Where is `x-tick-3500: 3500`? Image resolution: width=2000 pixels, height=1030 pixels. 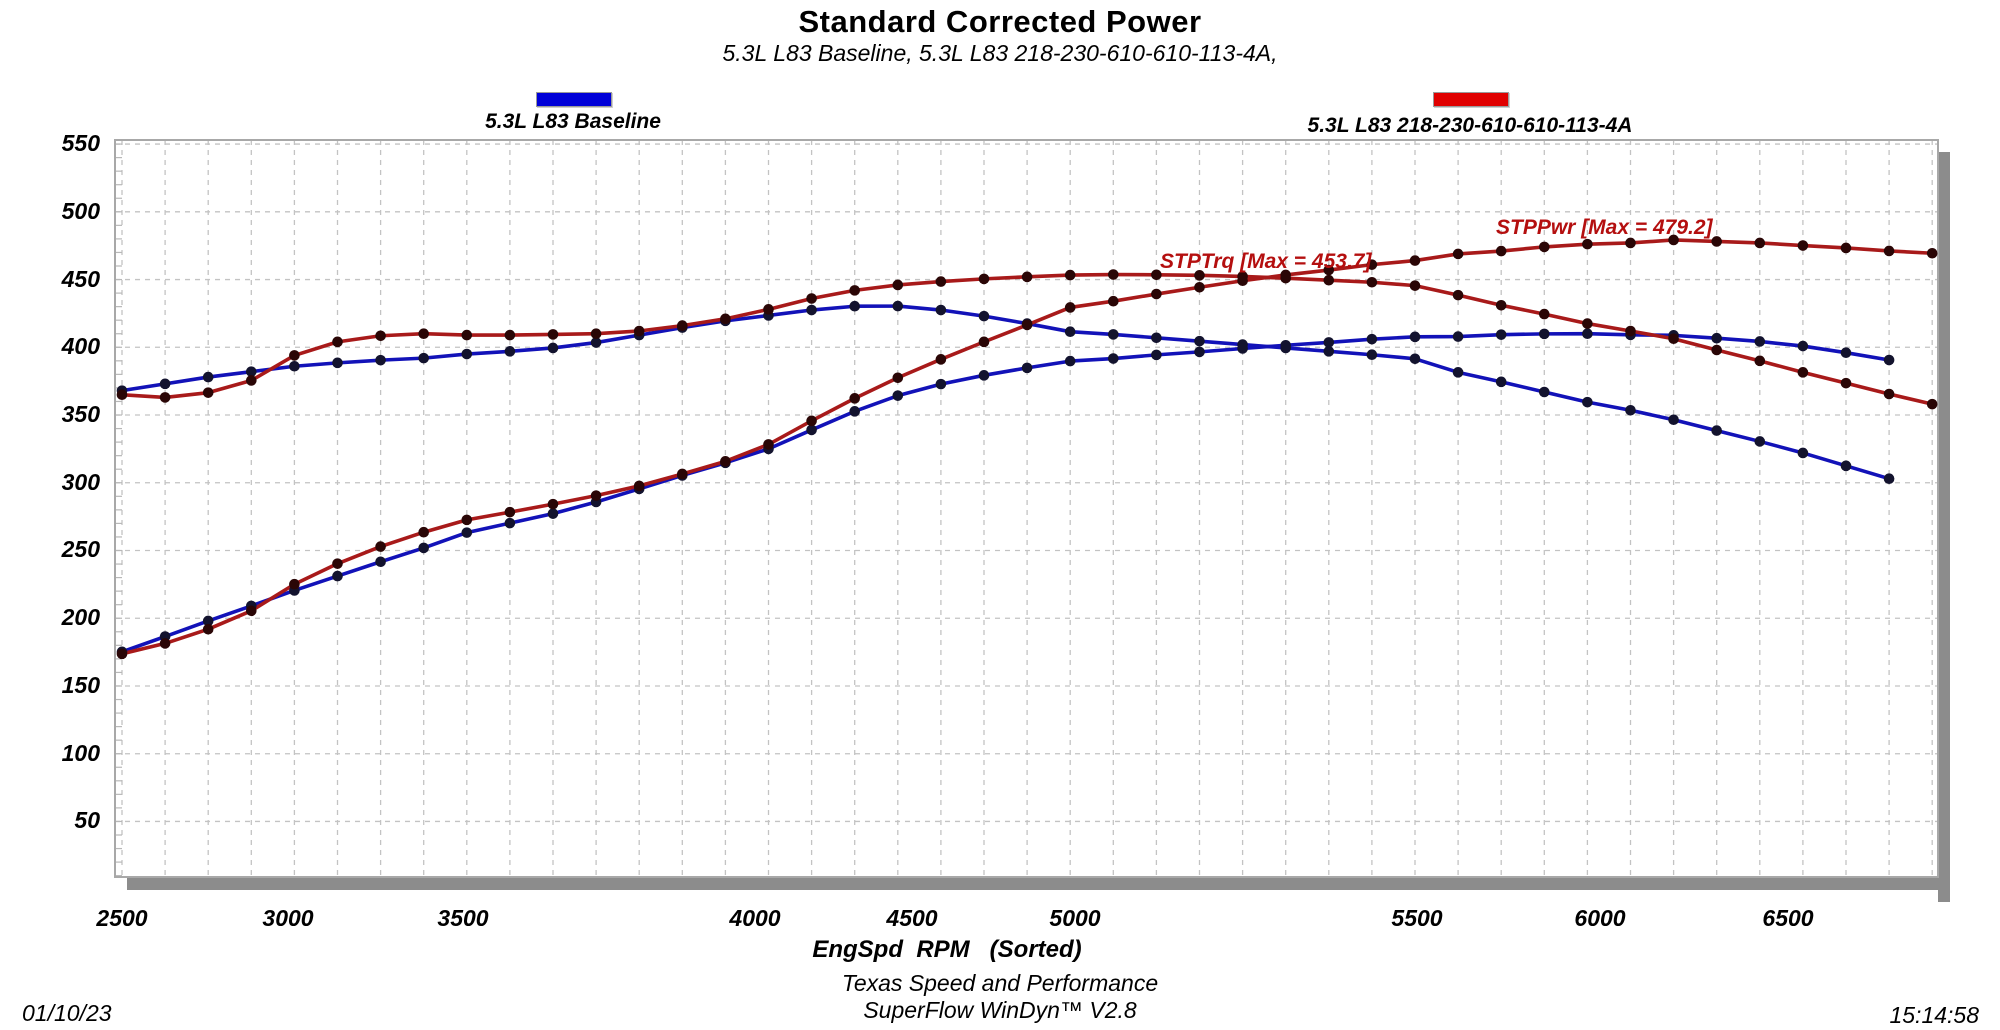 x-tick-3500: 3500 is located at coordinates (463, 918).